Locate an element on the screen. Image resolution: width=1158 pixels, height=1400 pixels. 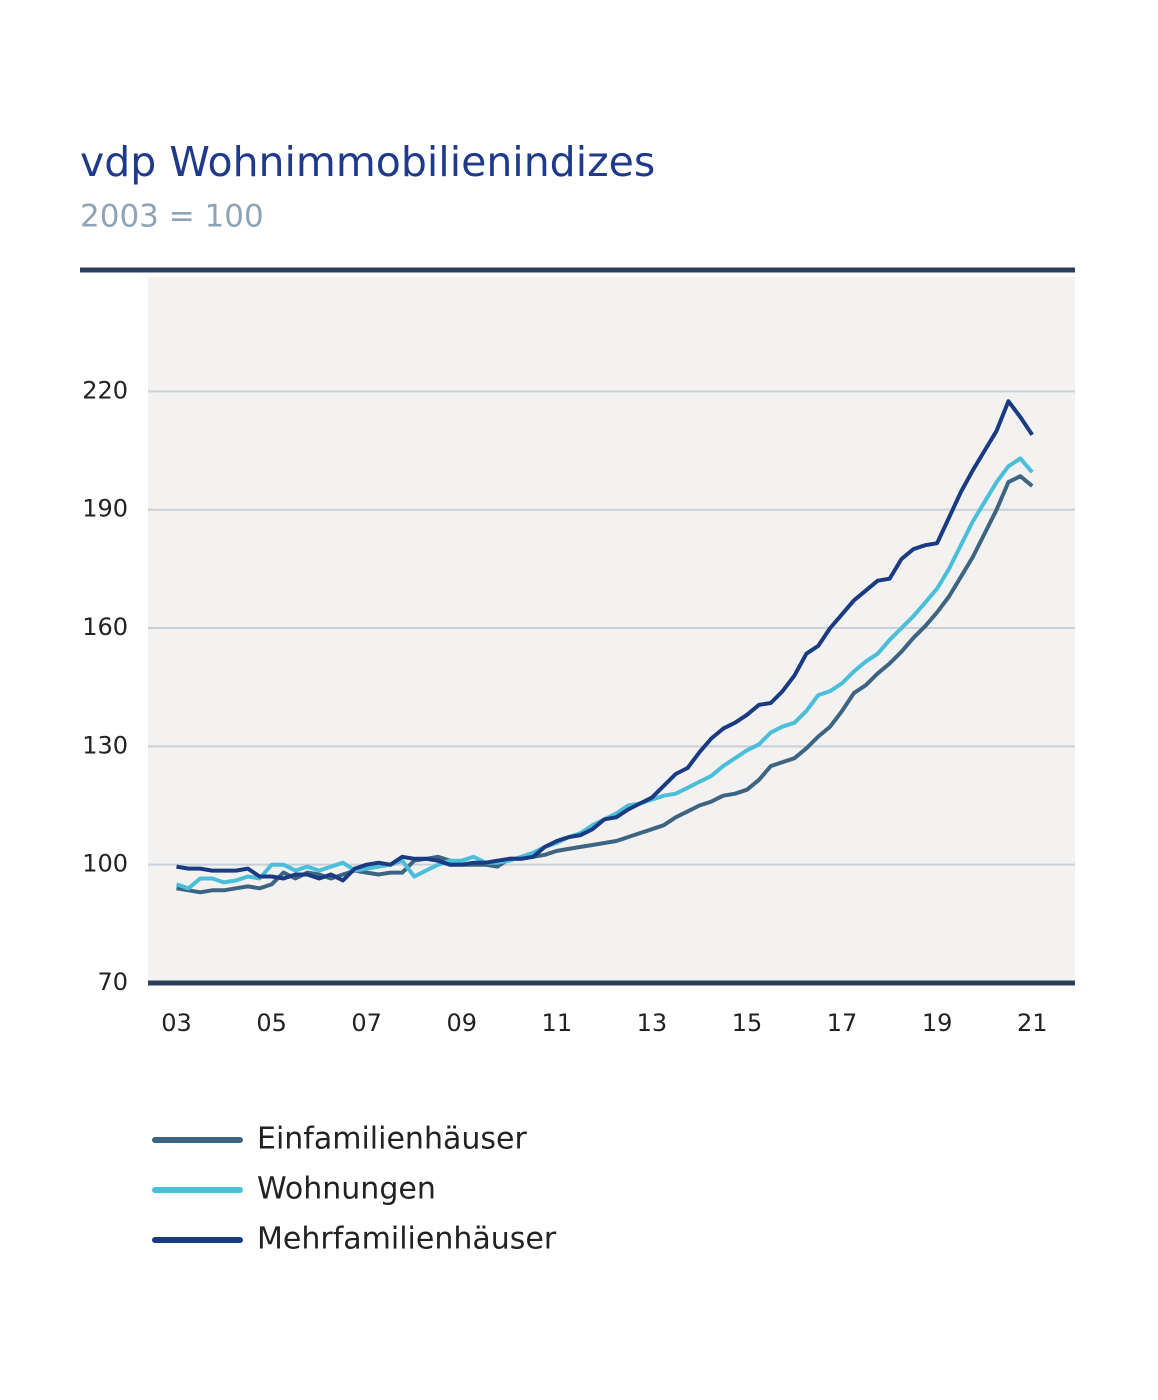
y-tick-label: 70 is located at coordinates (112, 982).